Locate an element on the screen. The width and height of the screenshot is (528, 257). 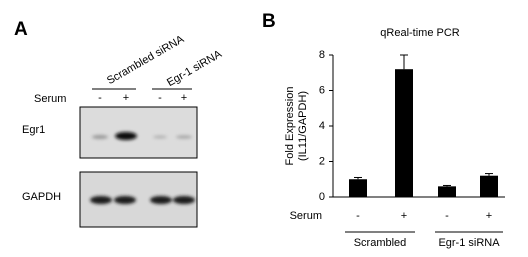
y-tick-label: 0 is located at coordinates (322, 197).